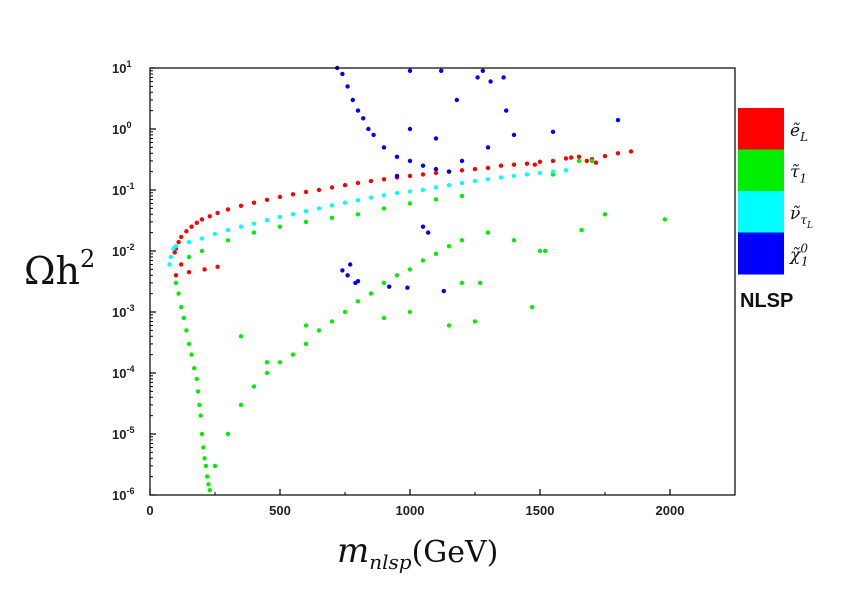 The width and height of the screenshot is (852, 595). I want to click on legend-label: χ̃0 1, so click(799, 255).